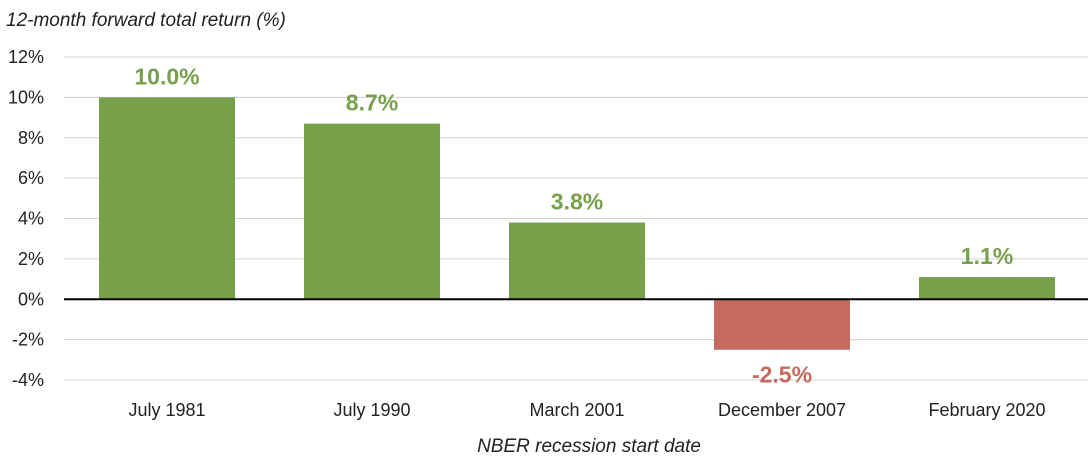  I want to click on data-label: -2.5%, so click(782, 375).